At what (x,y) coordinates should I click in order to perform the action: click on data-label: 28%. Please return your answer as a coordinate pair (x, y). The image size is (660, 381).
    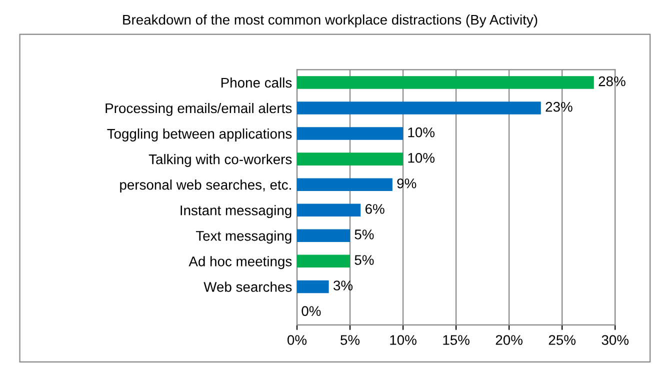
    Looking at the image, I should click on (612, 81).